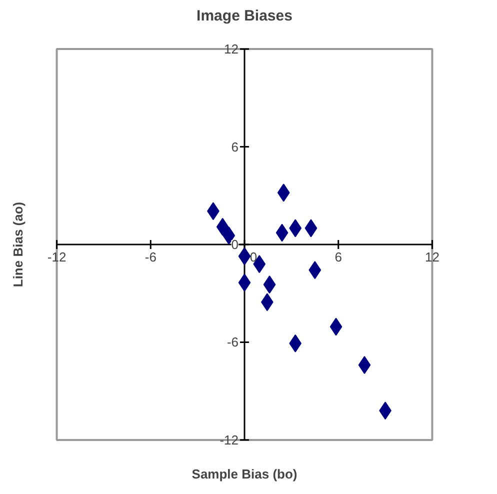 The height and width of the screenshot is (494, 497). What do you see at coordinates (245, 474) in the screenshot?
I see `x-axis-title: Sample Bias (bo)` at bounding box center [245, 474].